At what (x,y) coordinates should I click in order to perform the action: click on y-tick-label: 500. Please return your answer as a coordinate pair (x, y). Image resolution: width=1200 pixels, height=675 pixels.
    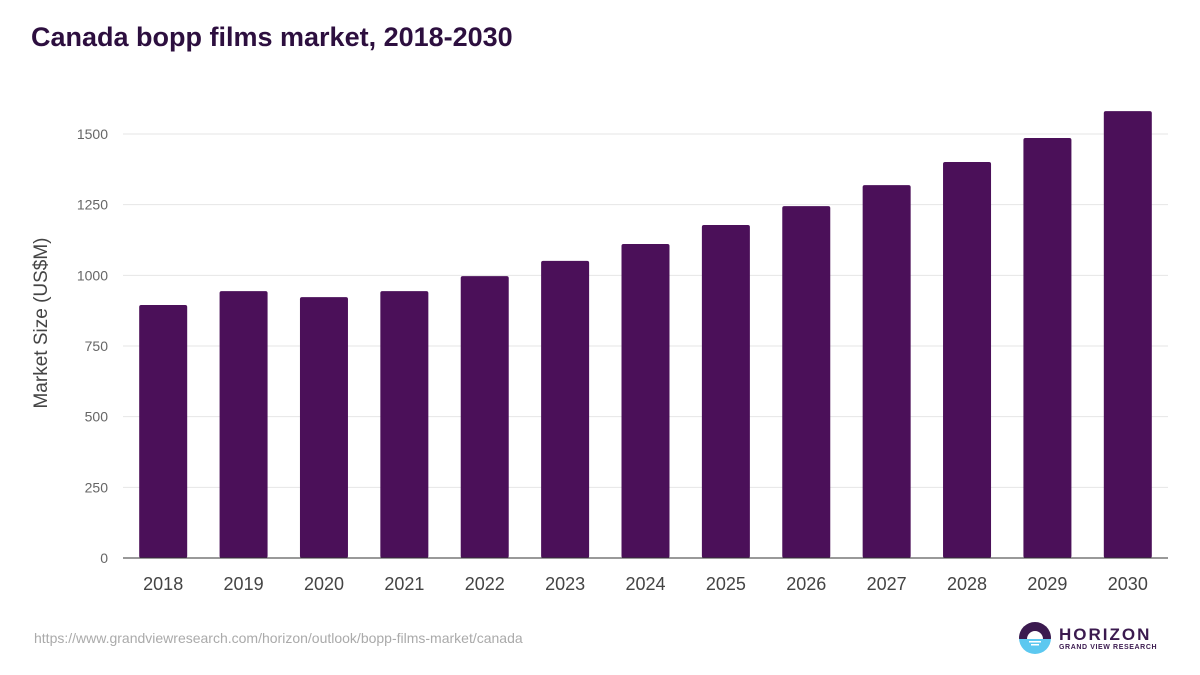
    Looking at the image, I should click on (97, 417).